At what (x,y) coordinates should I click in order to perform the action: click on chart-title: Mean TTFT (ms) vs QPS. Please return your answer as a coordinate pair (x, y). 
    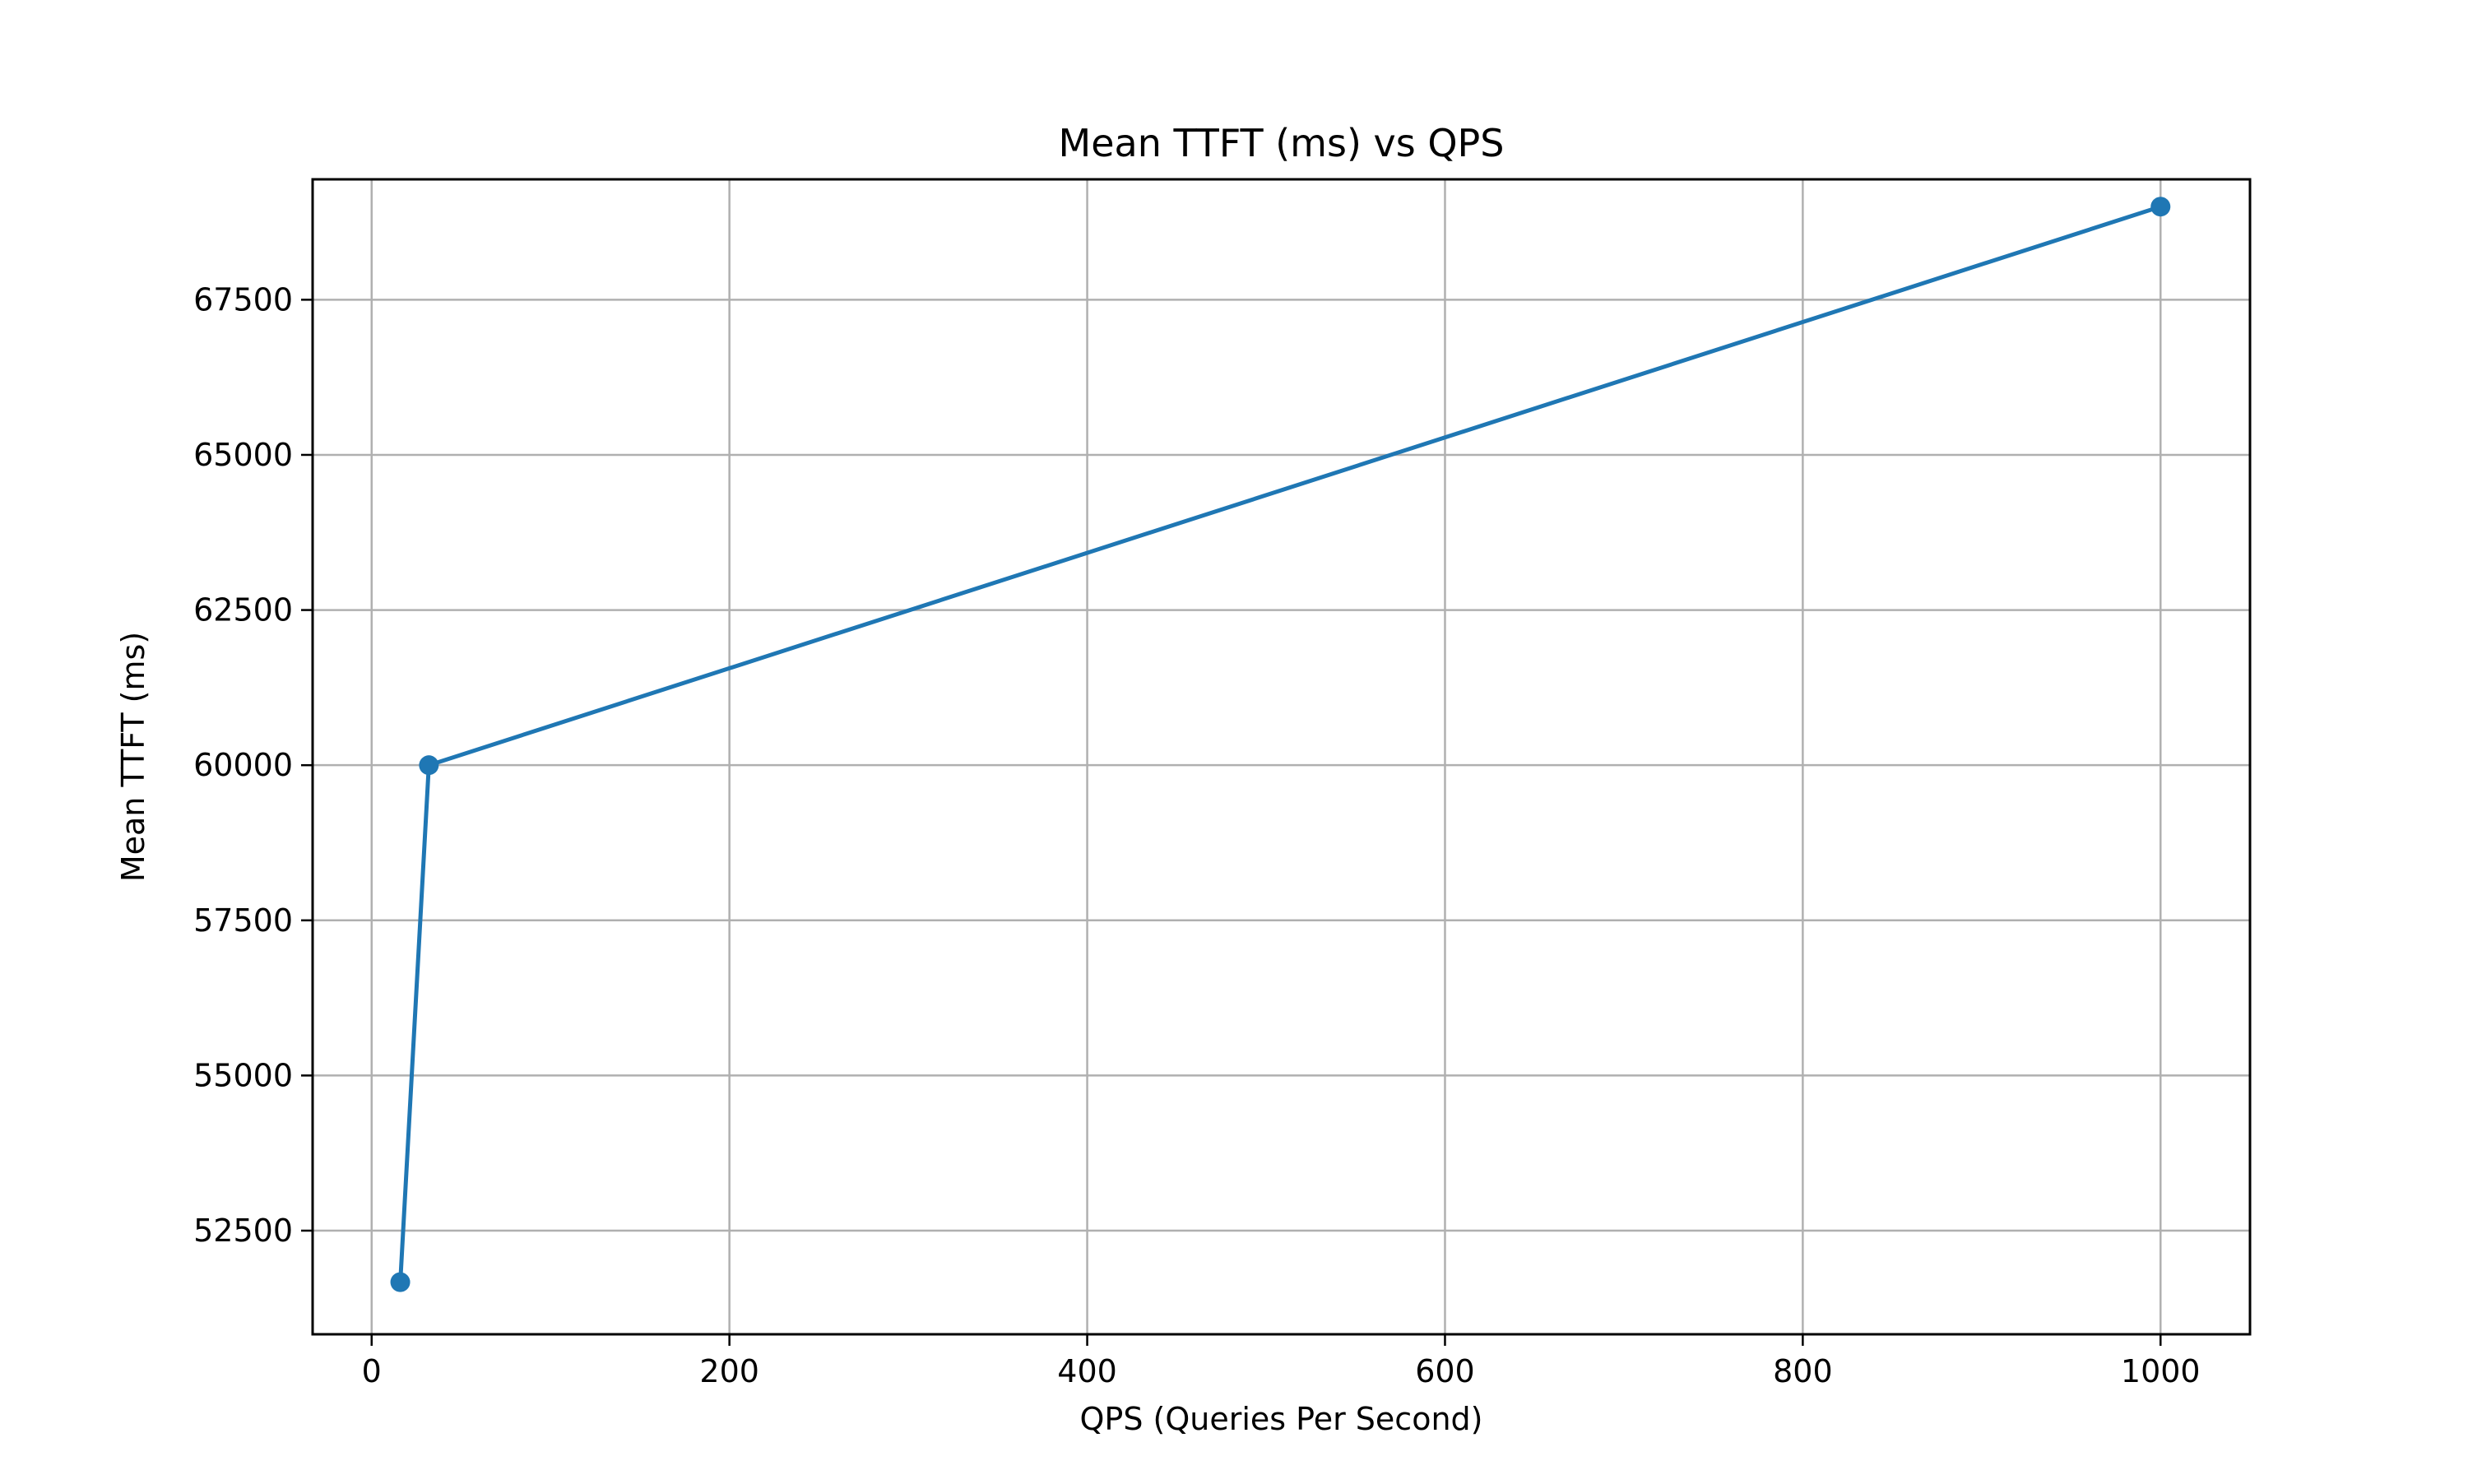
    Looking at the image, I should click on (1282, 143).